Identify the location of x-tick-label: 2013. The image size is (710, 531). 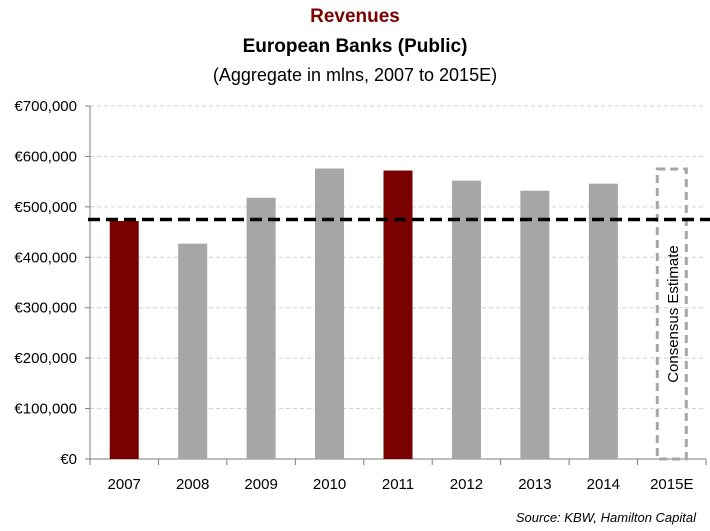
(534, 484).